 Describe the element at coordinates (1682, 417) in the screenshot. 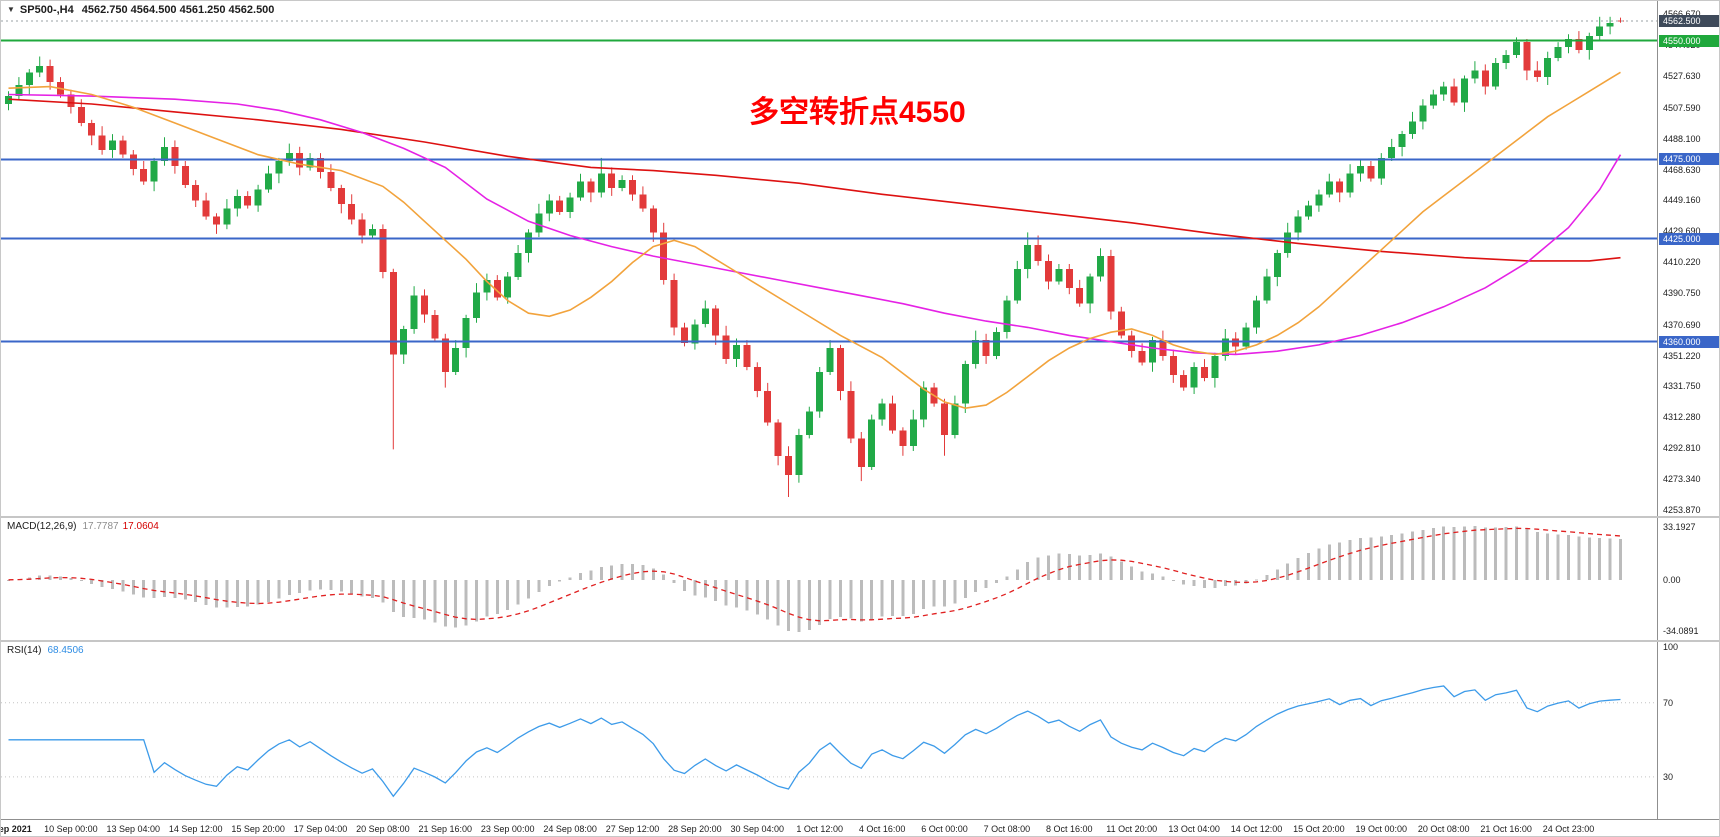

I see `price-axis-tick: 4312.280` at that location.